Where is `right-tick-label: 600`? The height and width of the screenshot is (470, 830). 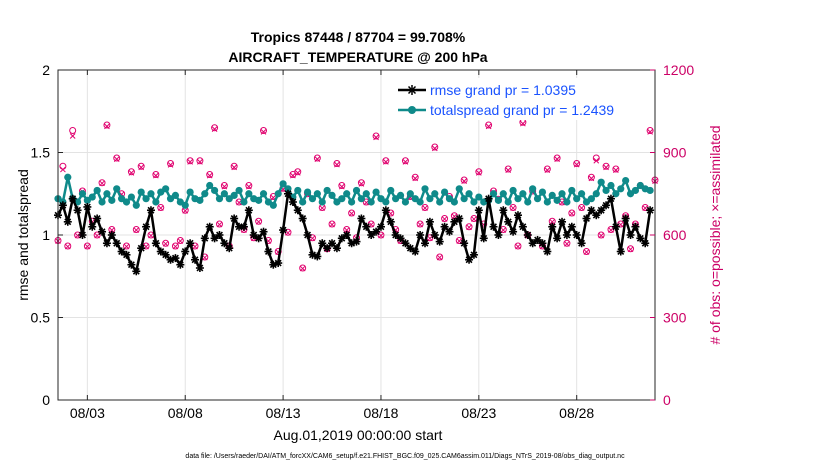 right-tick-label: 600 is located at coordinates (675, 235).